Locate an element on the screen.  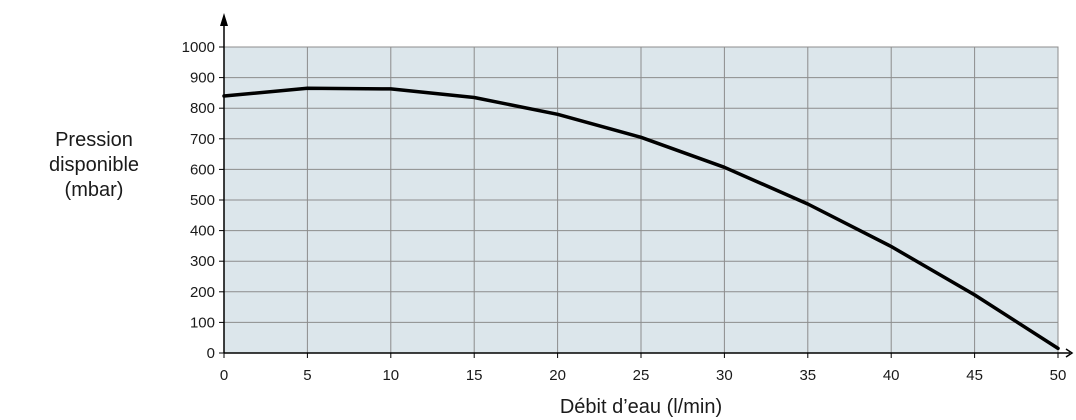
x-tick-label: 5 is located at coordinates (307, 375).